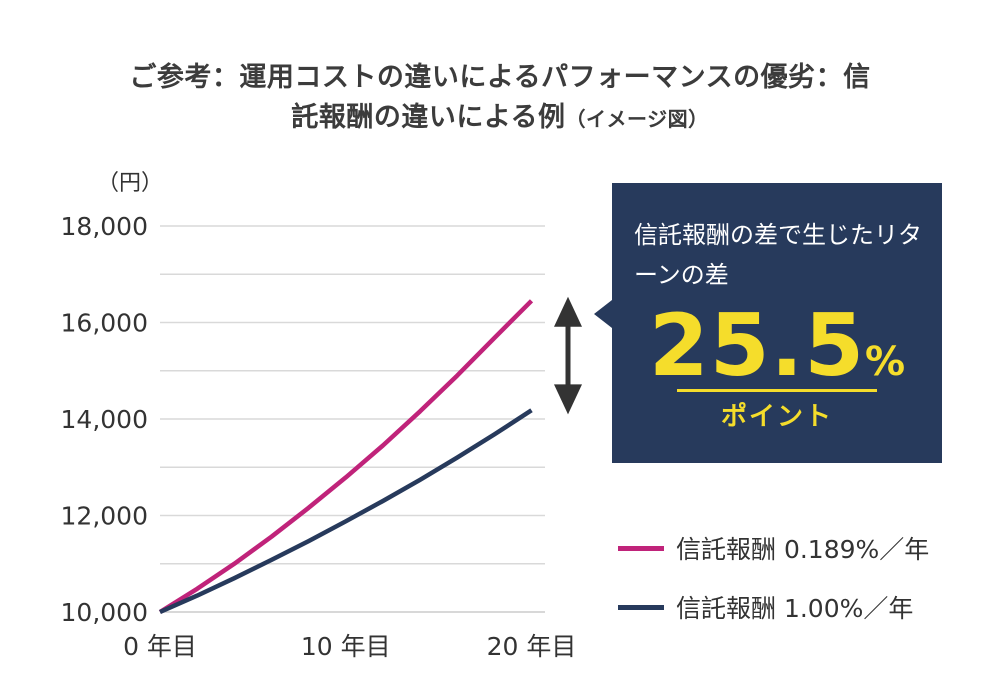 The height and width of the screenshot is (700, 1000). I want to click on title-line-2: 託報酬の違いによる例（イメージ図）, so click(500, 118).